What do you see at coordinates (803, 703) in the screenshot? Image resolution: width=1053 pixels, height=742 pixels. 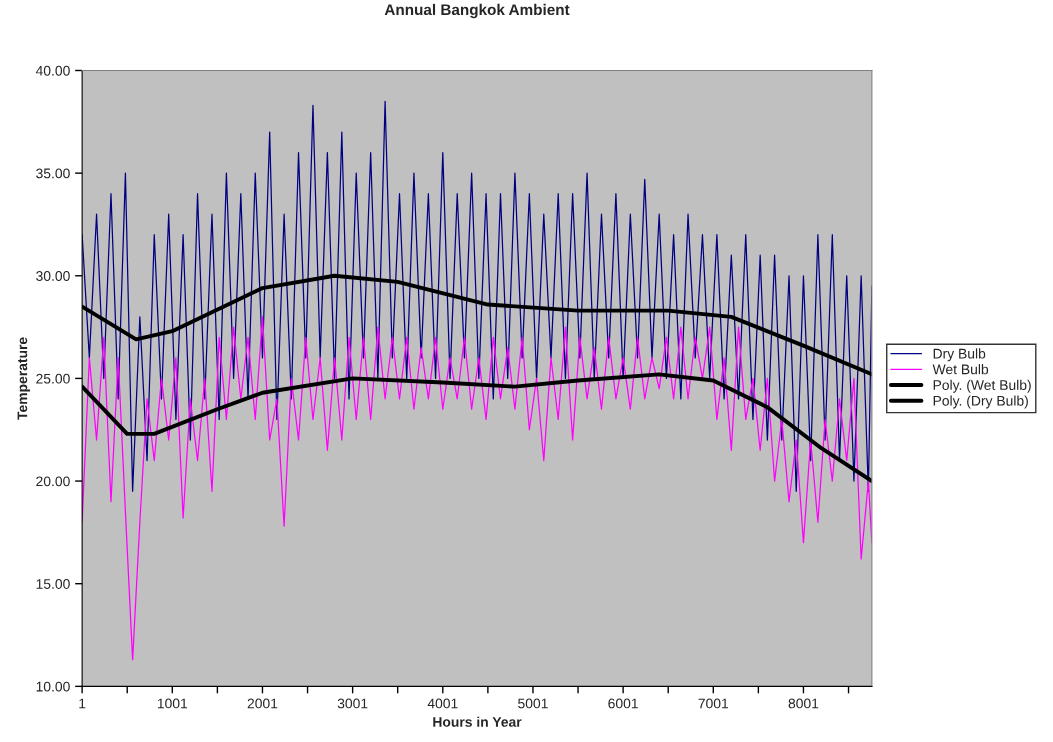 I see `x-tick-label: 8001` at bounding box center [803, 703].